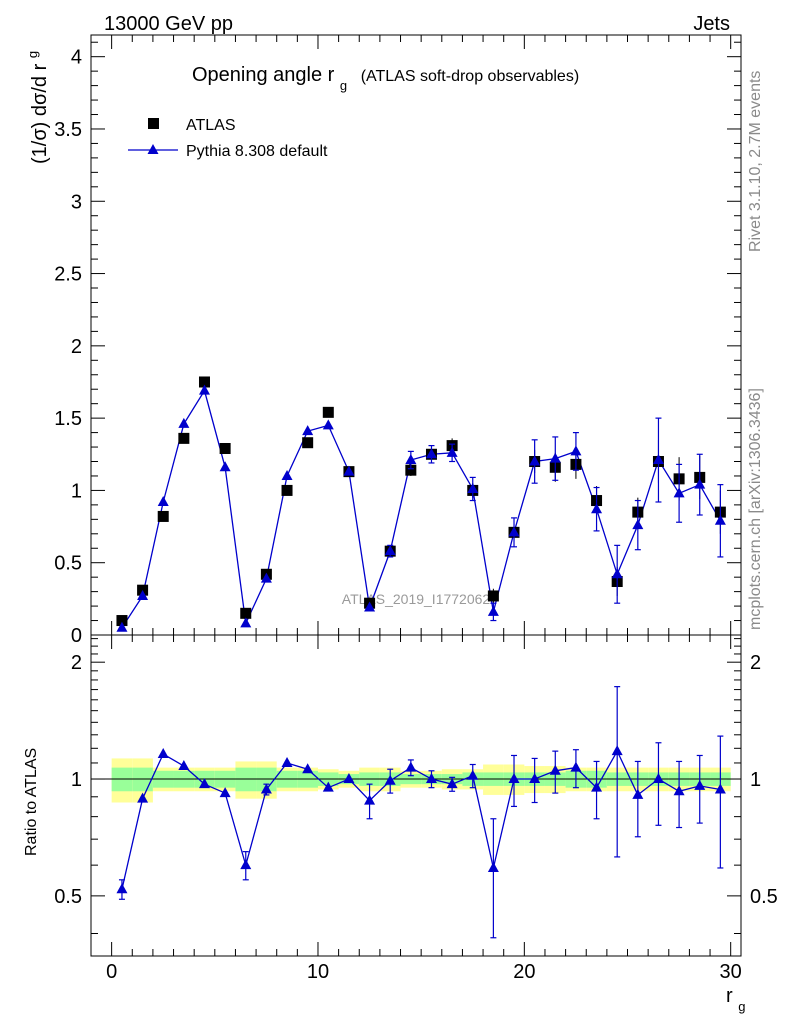 The image size is (786, 1024). I want to click on main-y-tick-label: 0, so click(76, 636).